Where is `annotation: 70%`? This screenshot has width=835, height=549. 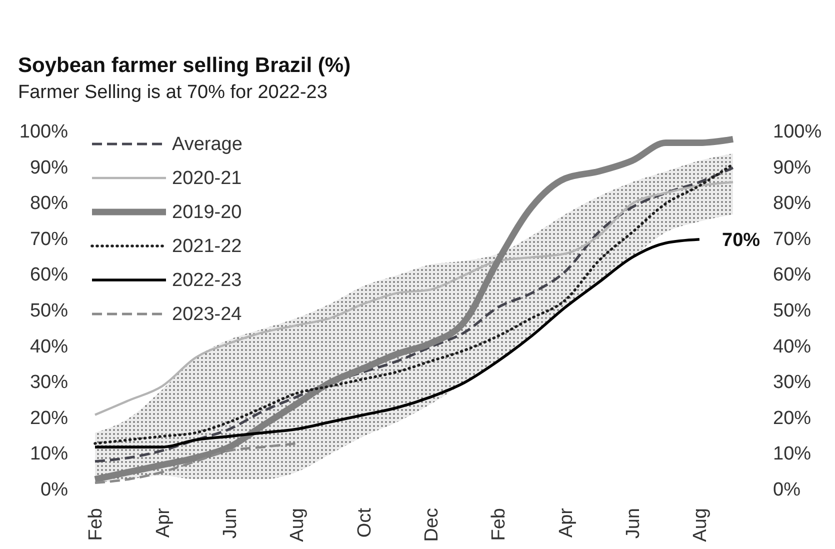 annotation: 70% is located at coordinates (741, 240).